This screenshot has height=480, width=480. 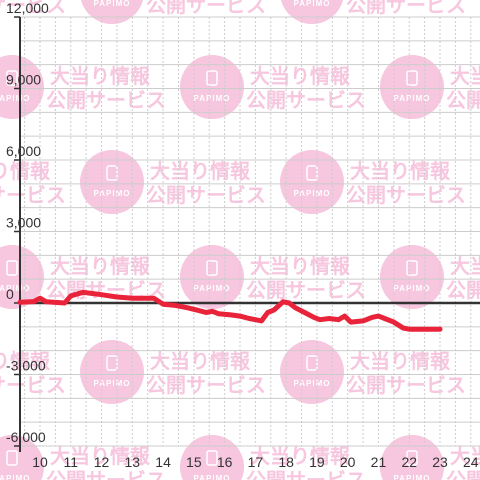 I want to click on x-tick-label: 18, so click(x=286, y=462).